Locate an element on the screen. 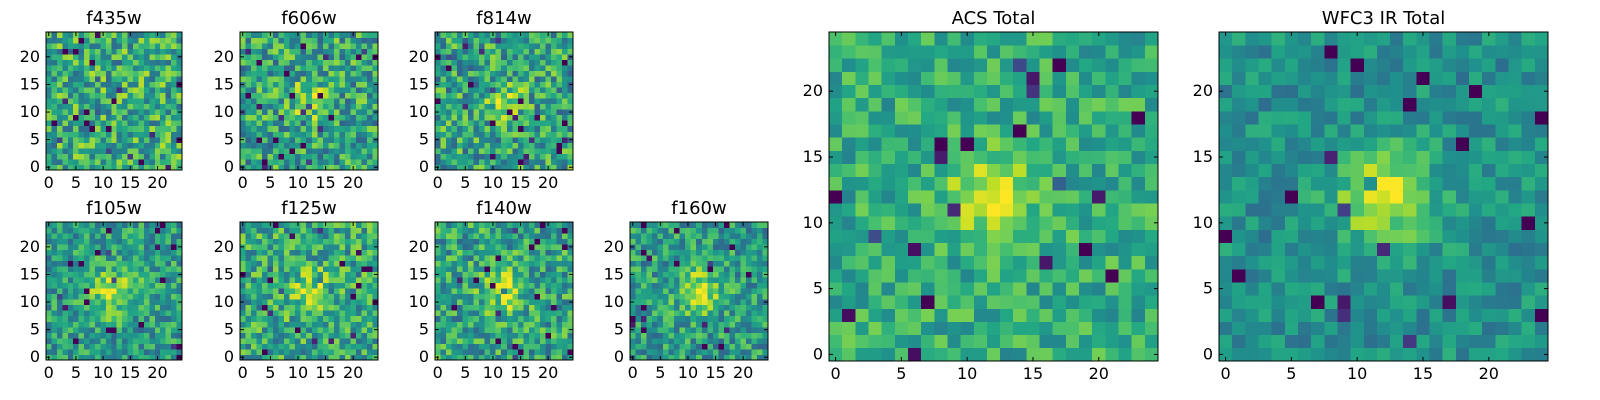 The image size is (1600, 400). panel-title: f435w is located at coordinates (113, 18).